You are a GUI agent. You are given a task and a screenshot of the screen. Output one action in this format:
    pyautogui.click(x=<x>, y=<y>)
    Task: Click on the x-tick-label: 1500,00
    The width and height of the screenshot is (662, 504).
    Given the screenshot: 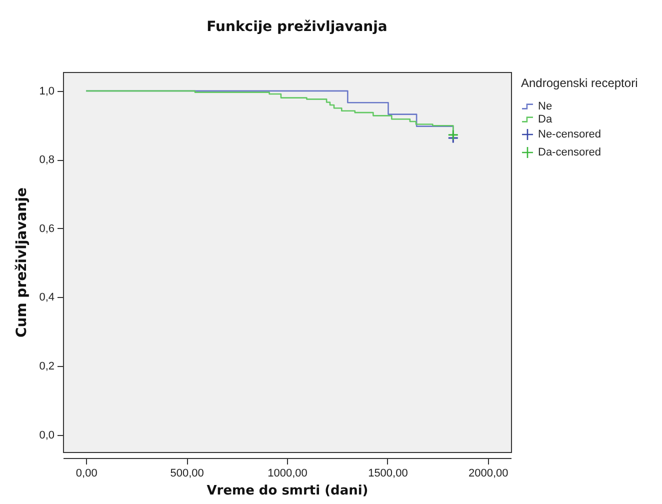 What is the action you would take?
    pyautogui.click(x=388, y=474)
    